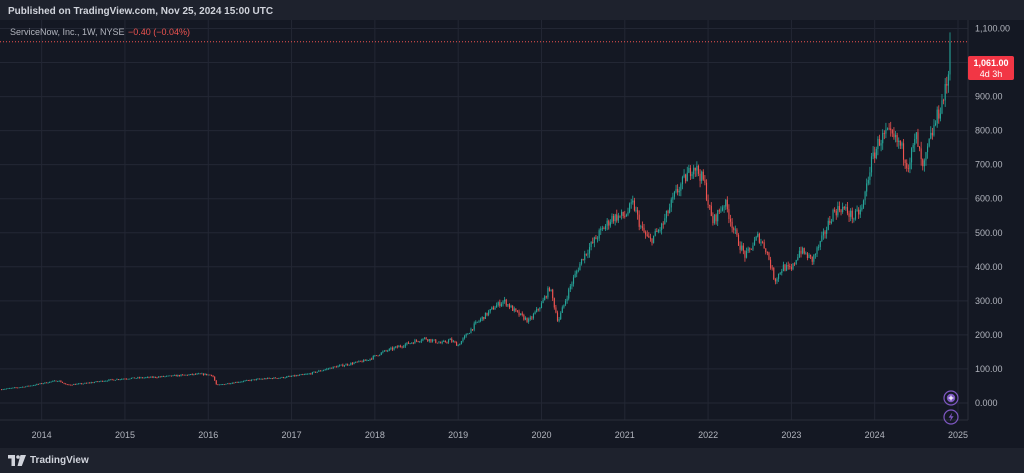 This screenshot has width=1024, height=473. Describe the element at coordinates (59, 460) in the screenshot. I see `footer-brand: TradingView` at that location.